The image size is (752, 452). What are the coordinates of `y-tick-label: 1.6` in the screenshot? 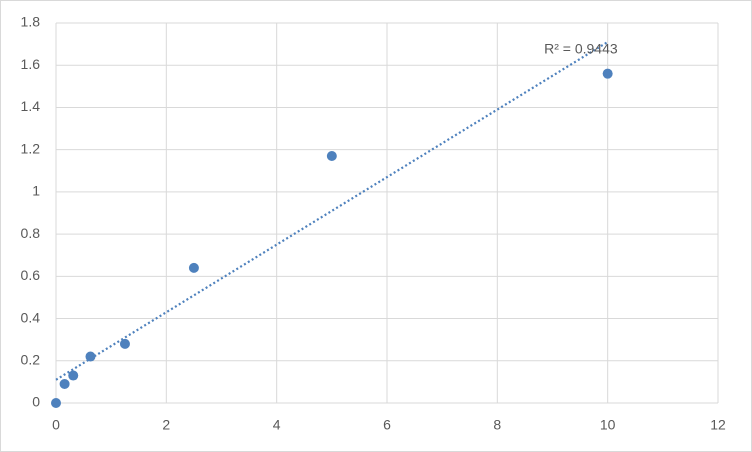 It's located at (31, 64).